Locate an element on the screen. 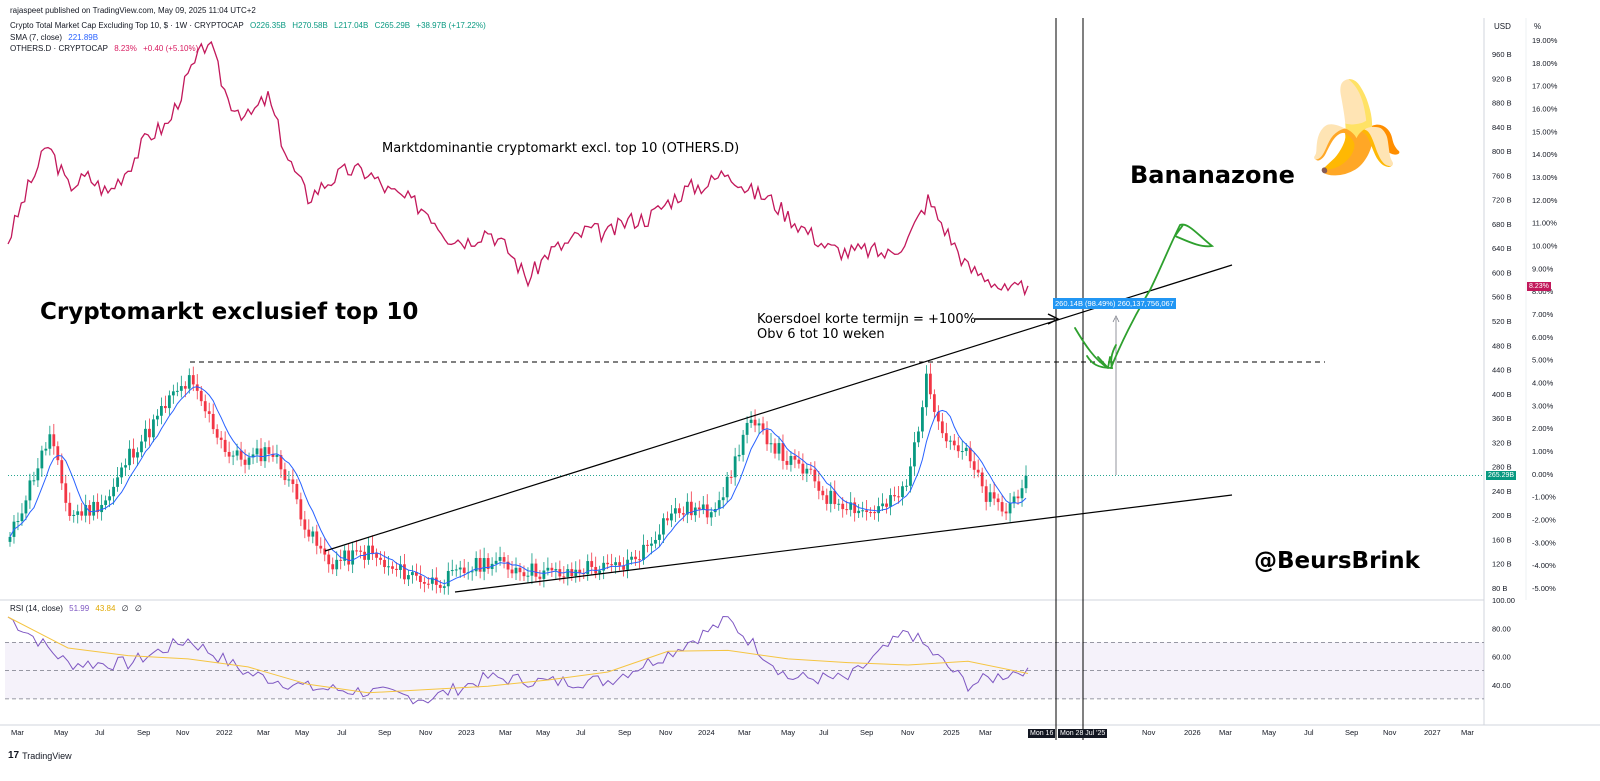 The image size is (1600, 781). price-tick-label: 320 B is located at coordinates (1502, 442).